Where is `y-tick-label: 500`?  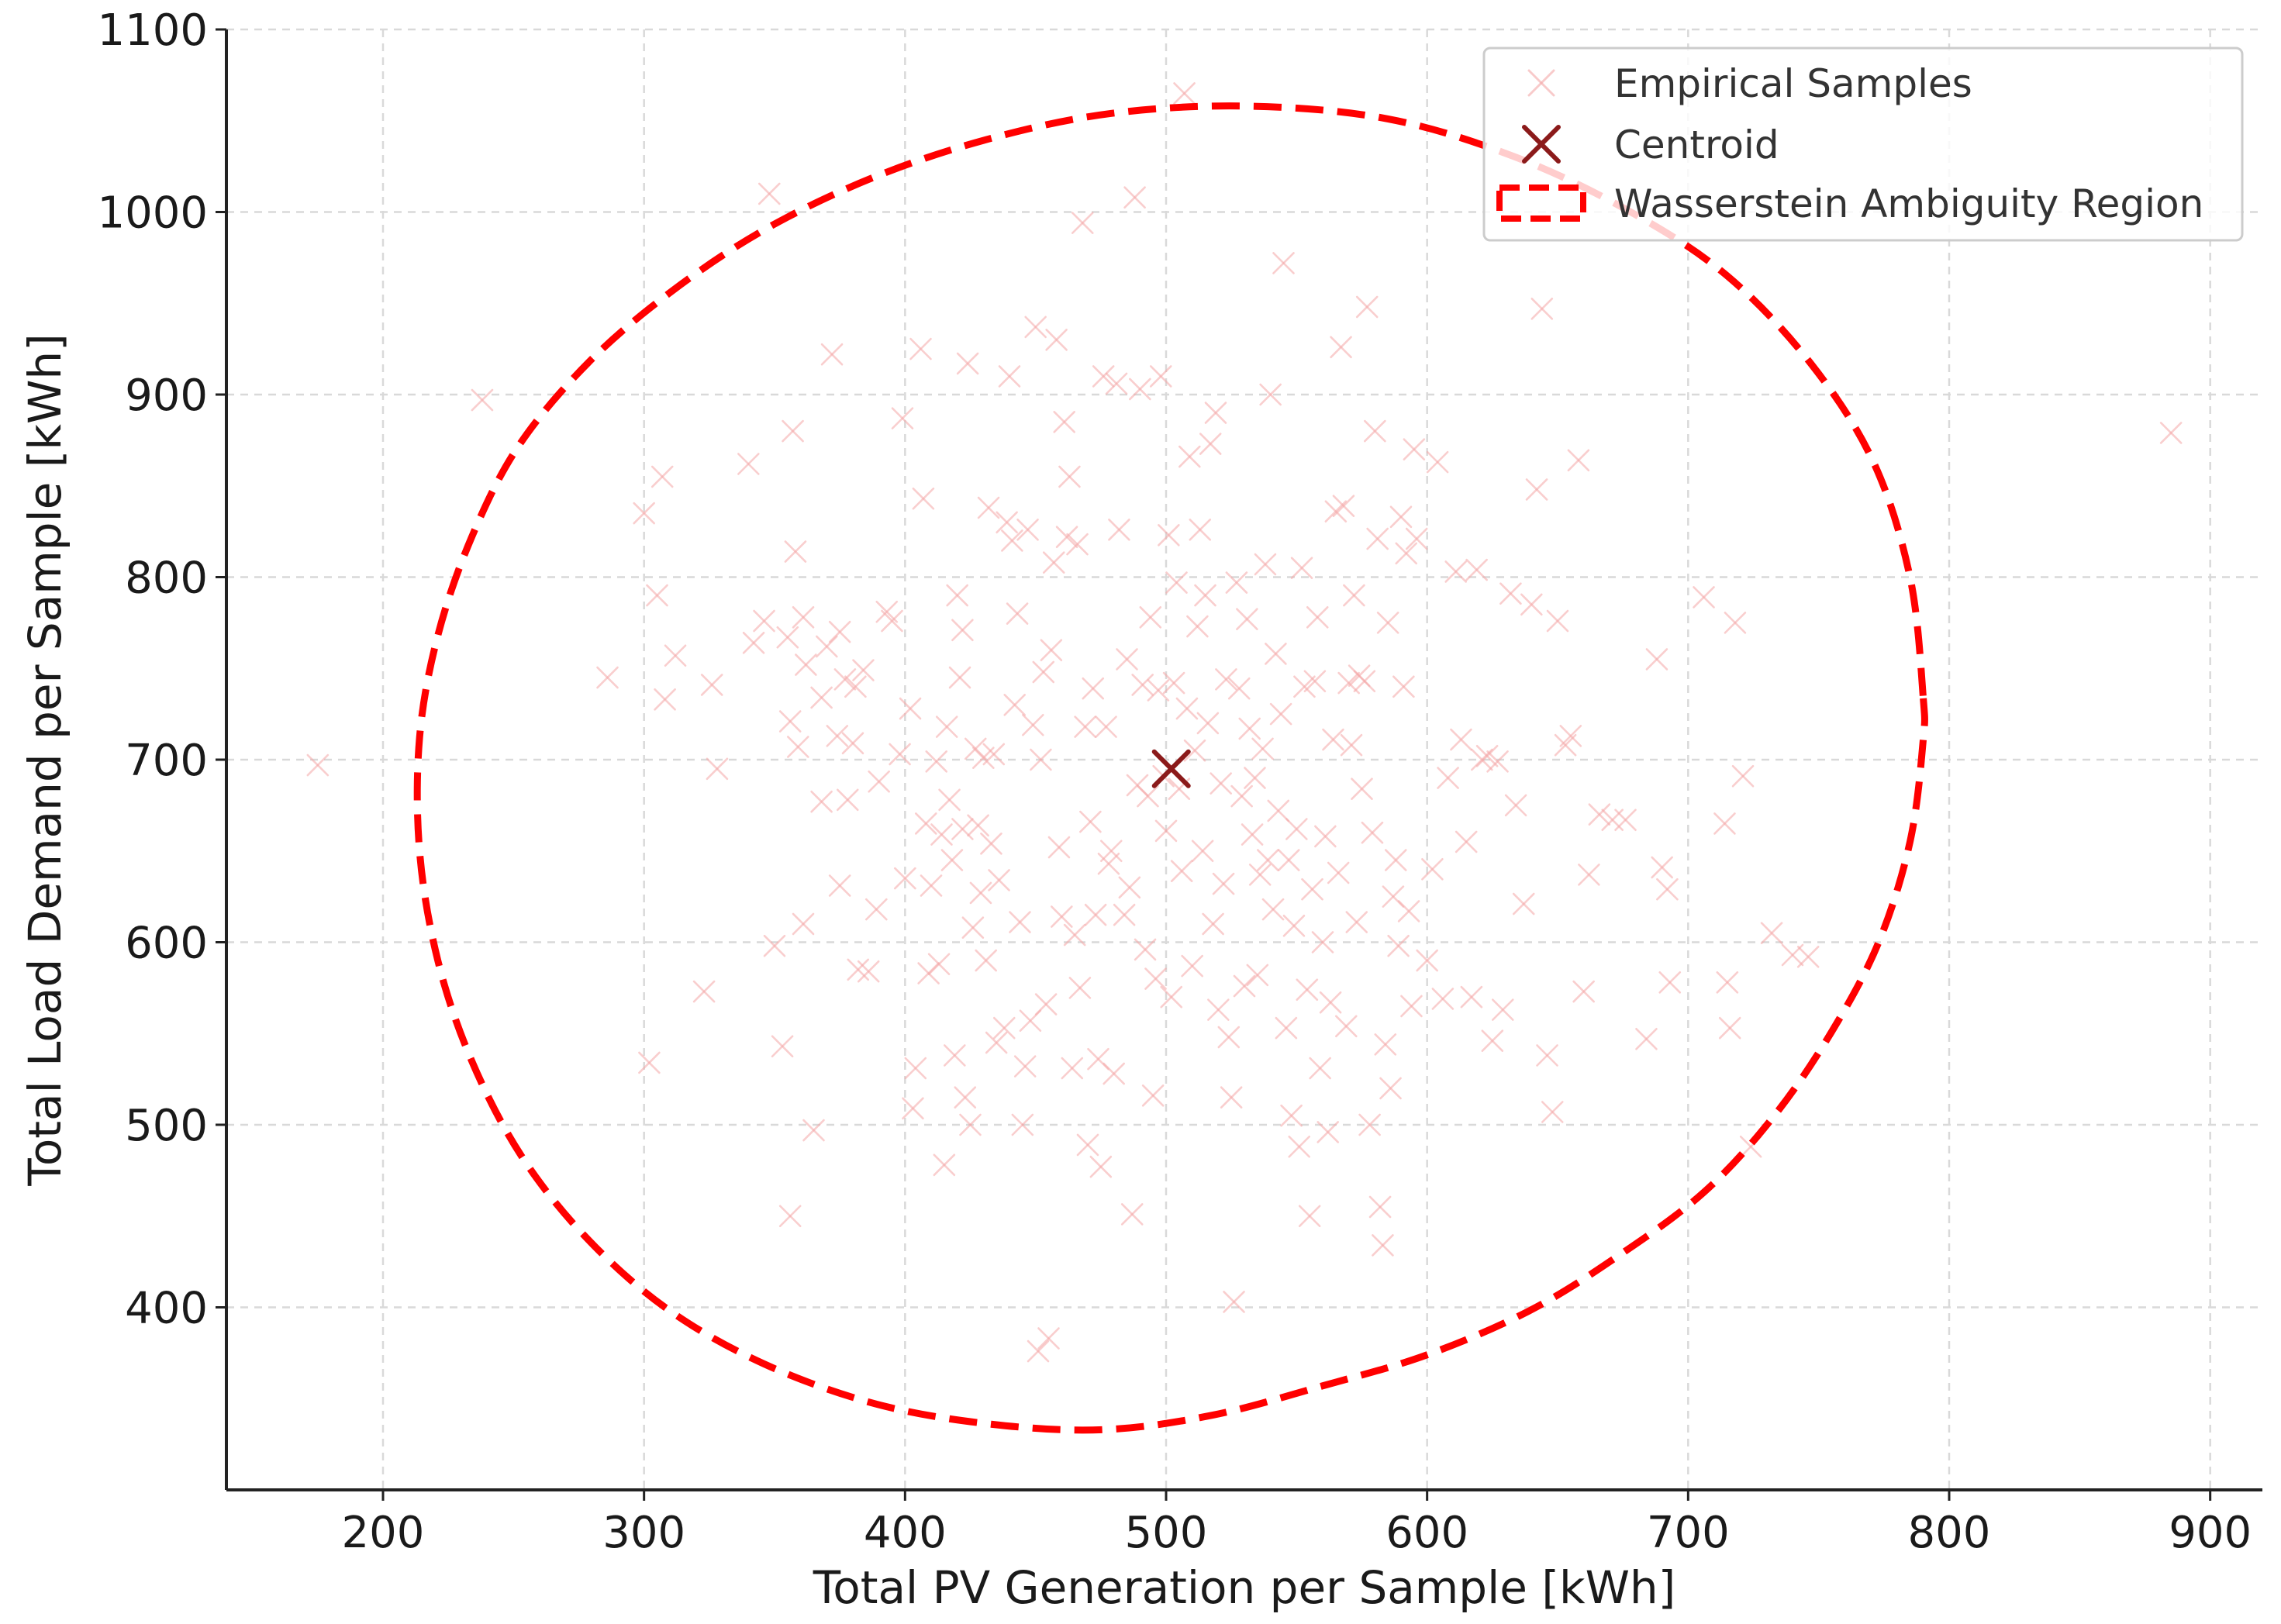 y-tick-label: 500 is located at coordinates (166, 1126).